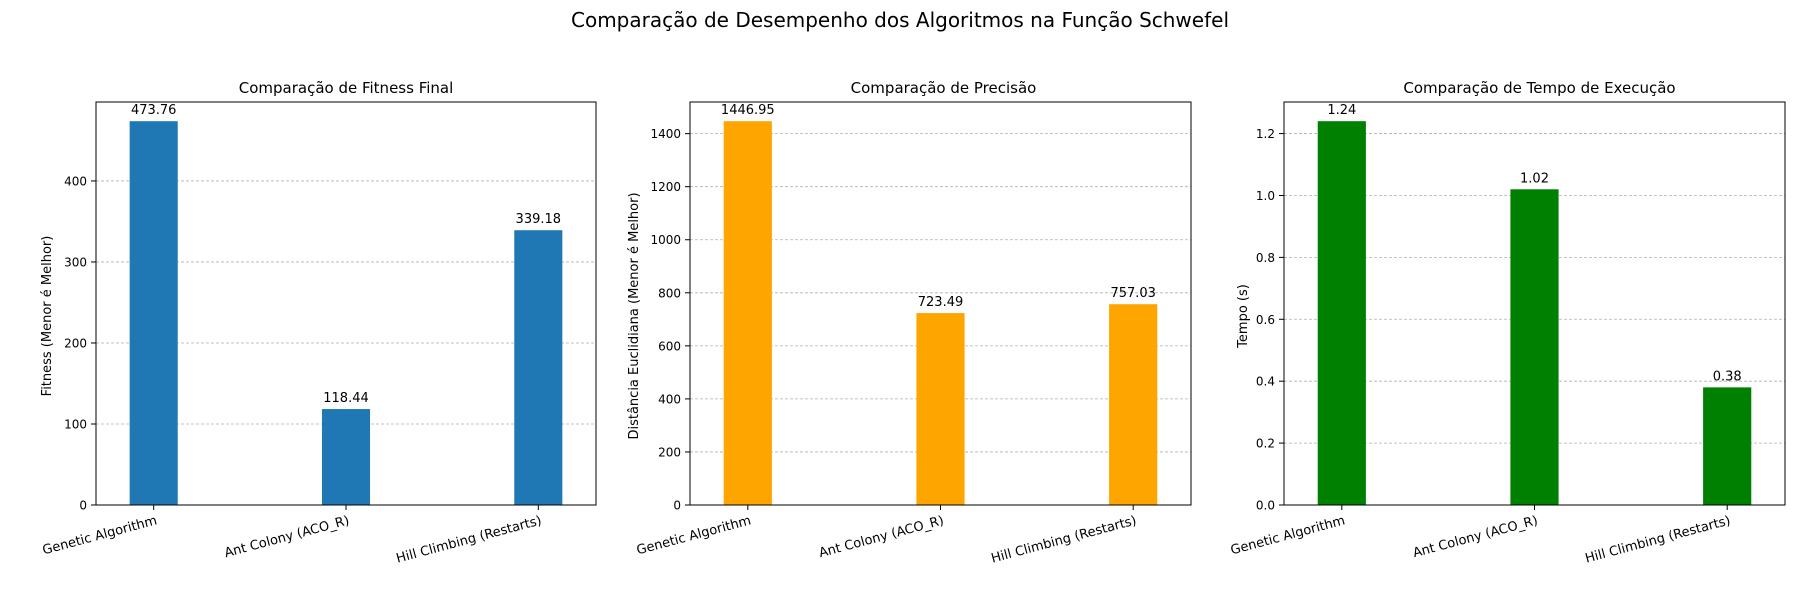  What do you see at coordinates (665, 187) in the screenshot?
I see `y-tick-label: 1200` at bounding box center [665, 187].